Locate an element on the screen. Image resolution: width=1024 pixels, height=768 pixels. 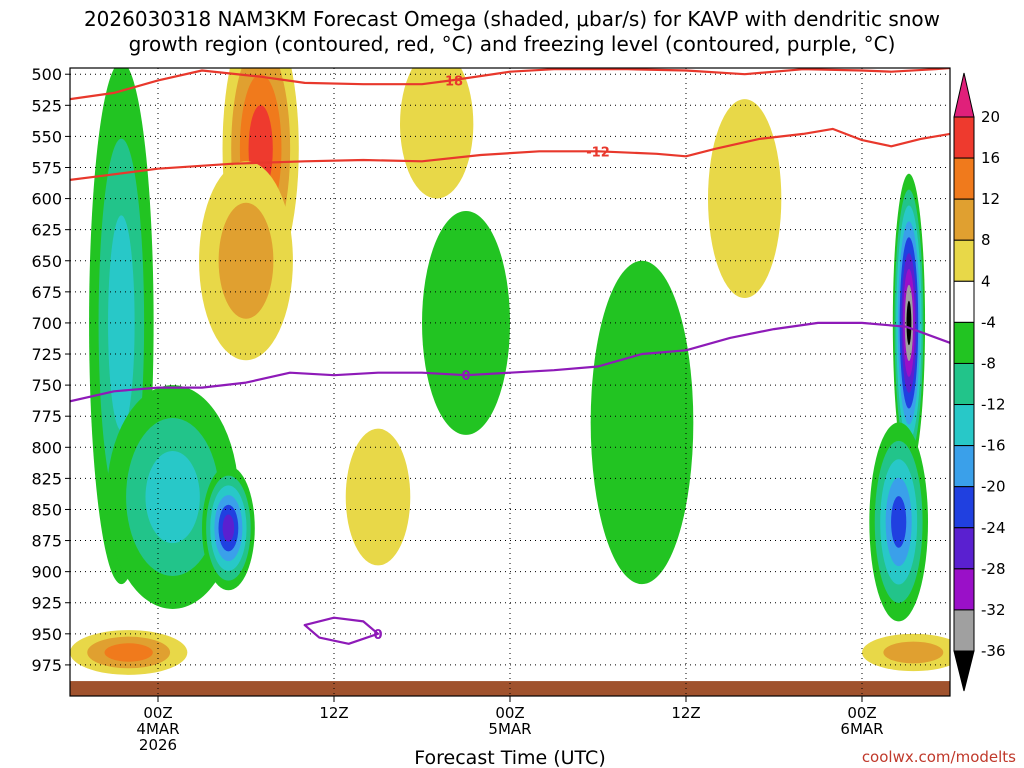
x-tick-label: 4MAR is located at coordinates (157, 729).